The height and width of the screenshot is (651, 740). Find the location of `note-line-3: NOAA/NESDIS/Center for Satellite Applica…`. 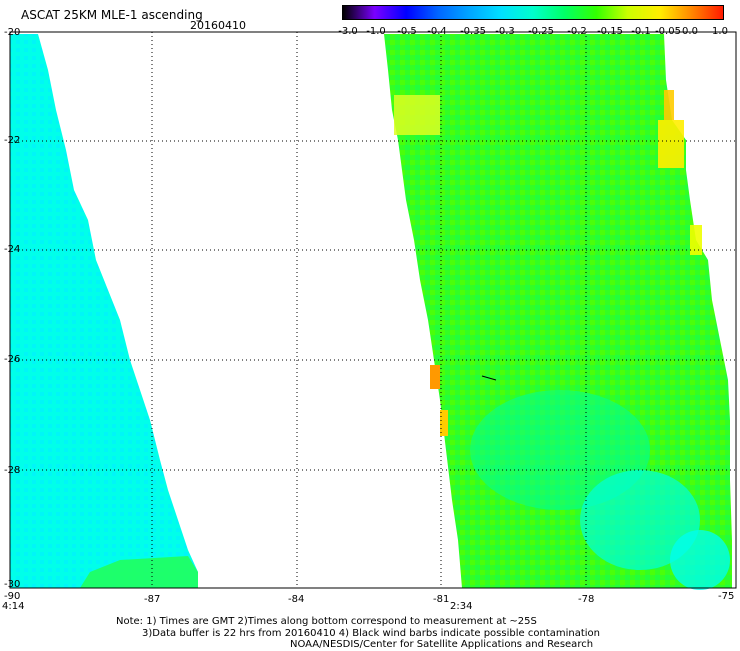

note-line-3: NOAA/NESDIS/Center for Satellite Applica… is located at coordinates (442, 644).